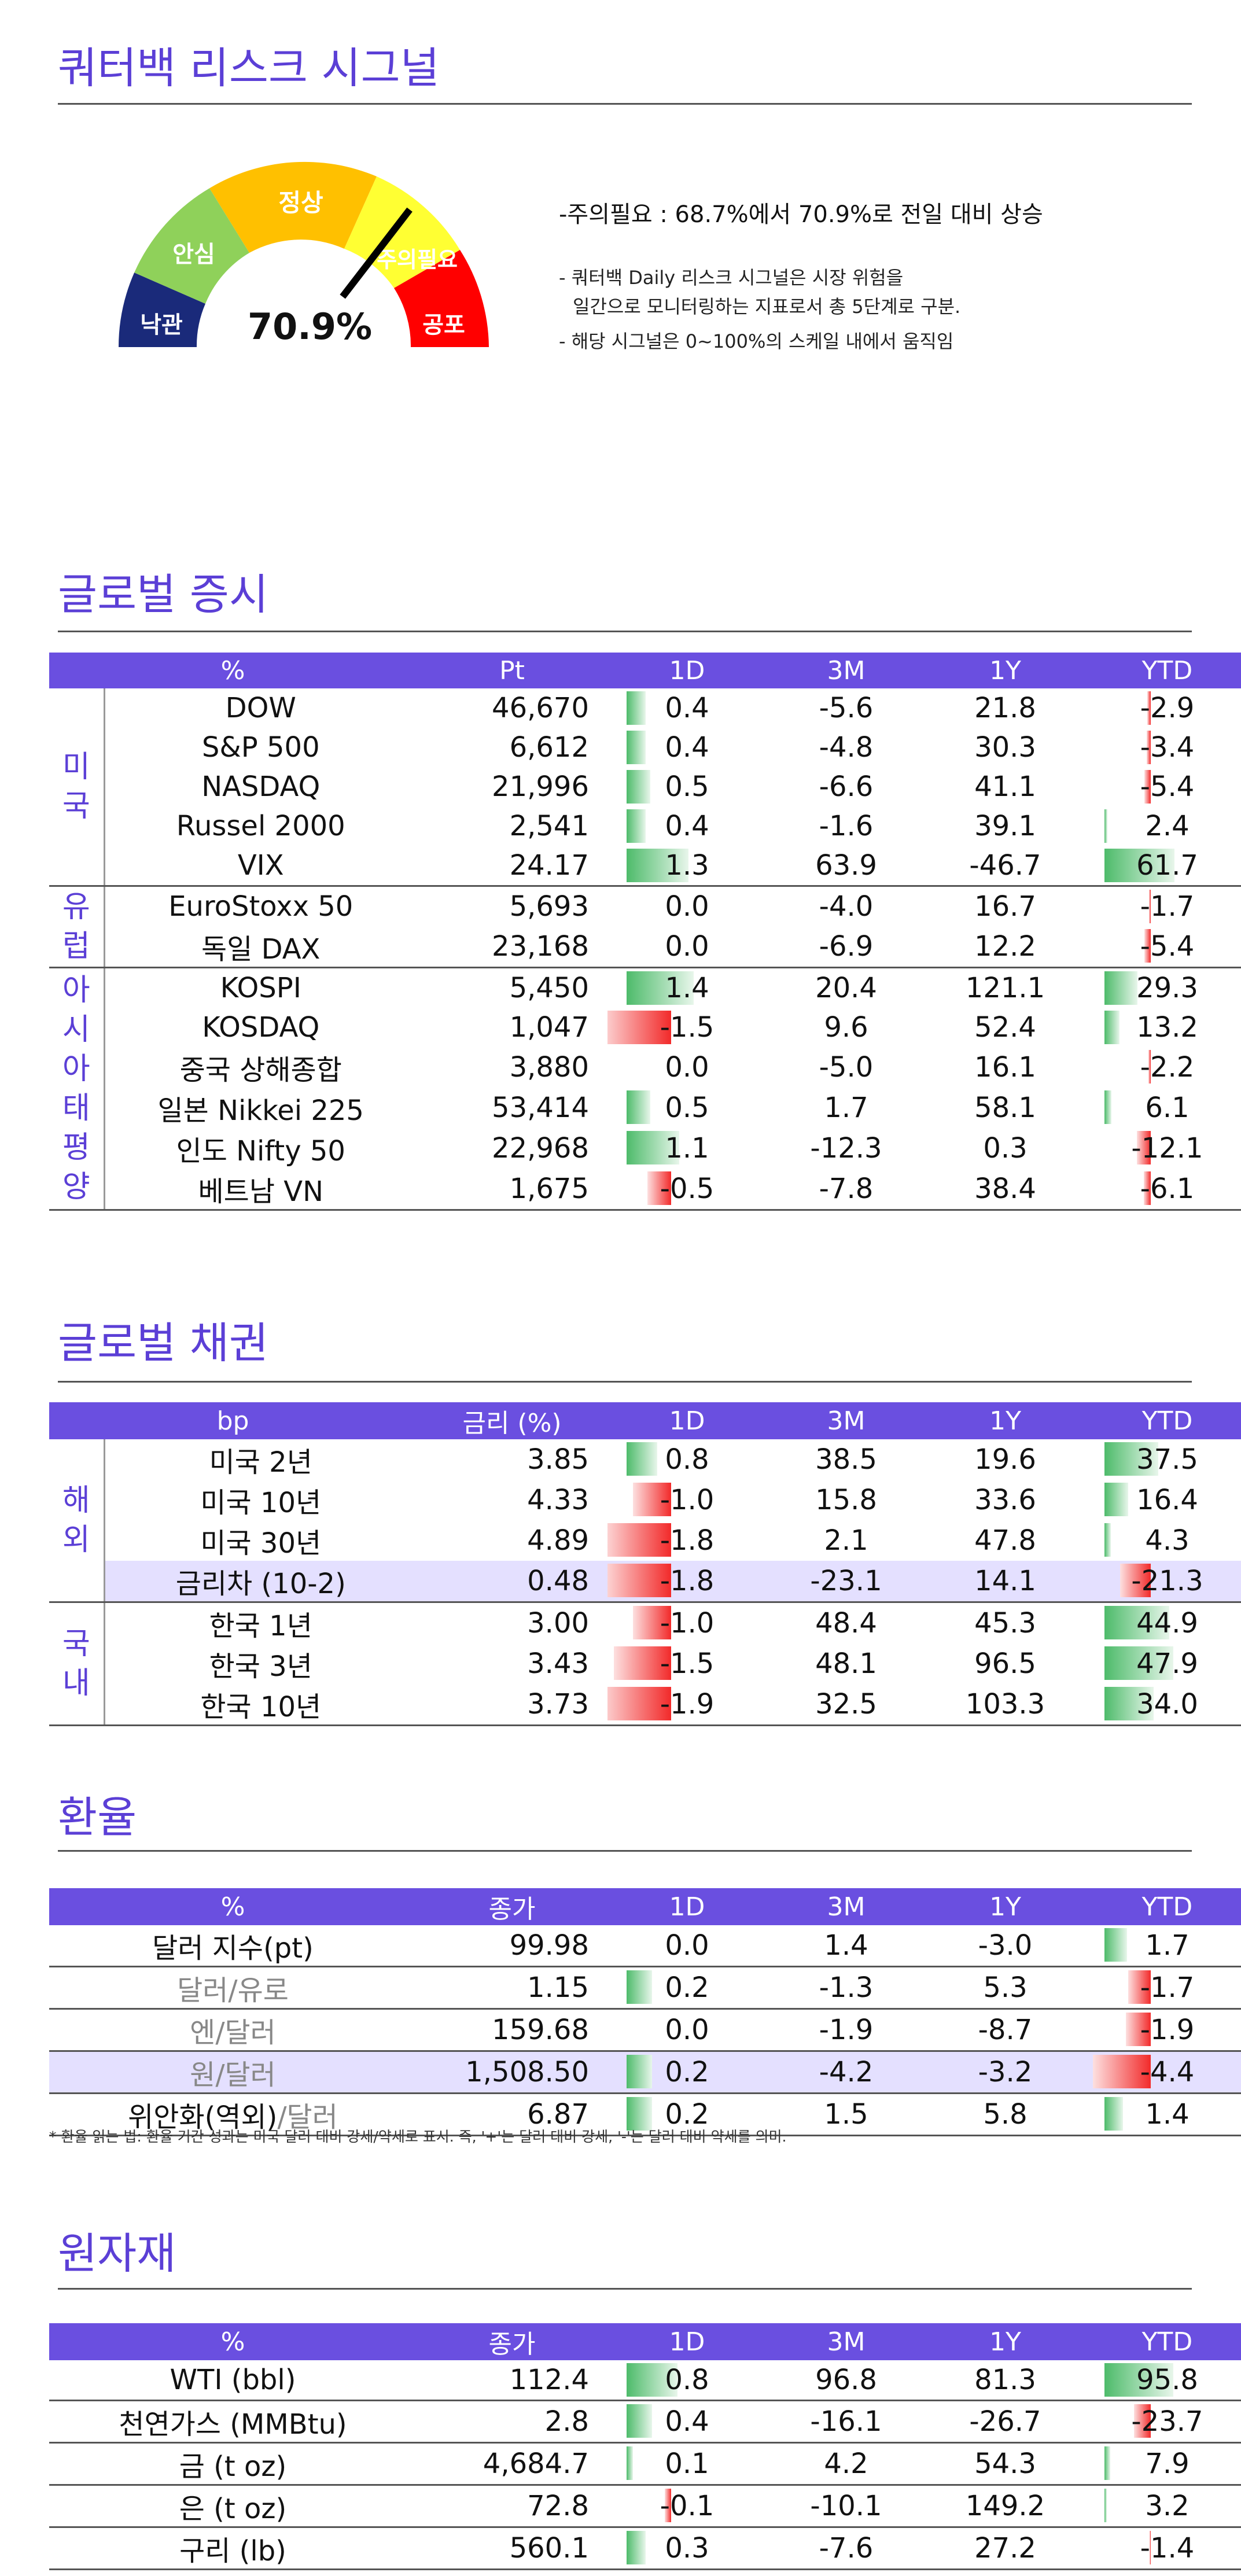  Describe the element at coordinates (304, 254) in the screenshot. I see `risk-gauge: 낙관 안심 정상 주의필요 공포` at that location.